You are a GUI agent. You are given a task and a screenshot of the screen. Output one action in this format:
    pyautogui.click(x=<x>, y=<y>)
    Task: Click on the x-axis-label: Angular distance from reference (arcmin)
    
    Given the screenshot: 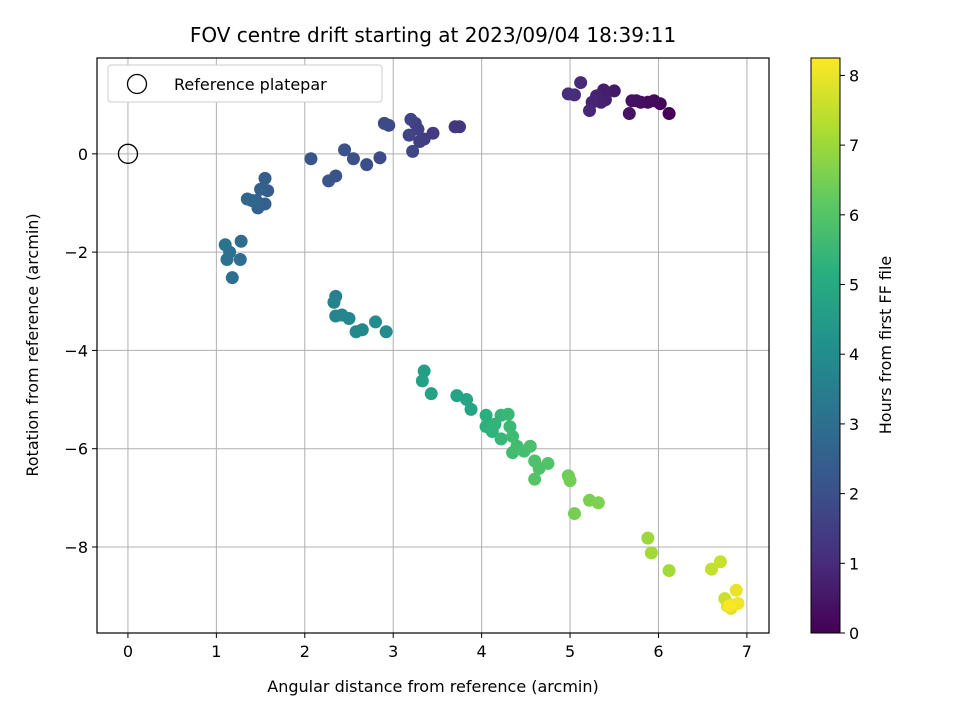 What is the action you would take?
    pyautogui.click(x=432, y=686)
    